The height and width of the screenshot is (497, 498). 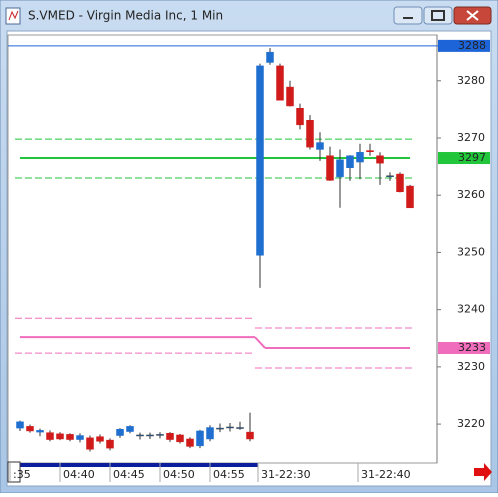 What do you see at coordinates (129, 474) in the screenshot?
I see `x-tick-label: 04:45` at bounding box center [129, 474].